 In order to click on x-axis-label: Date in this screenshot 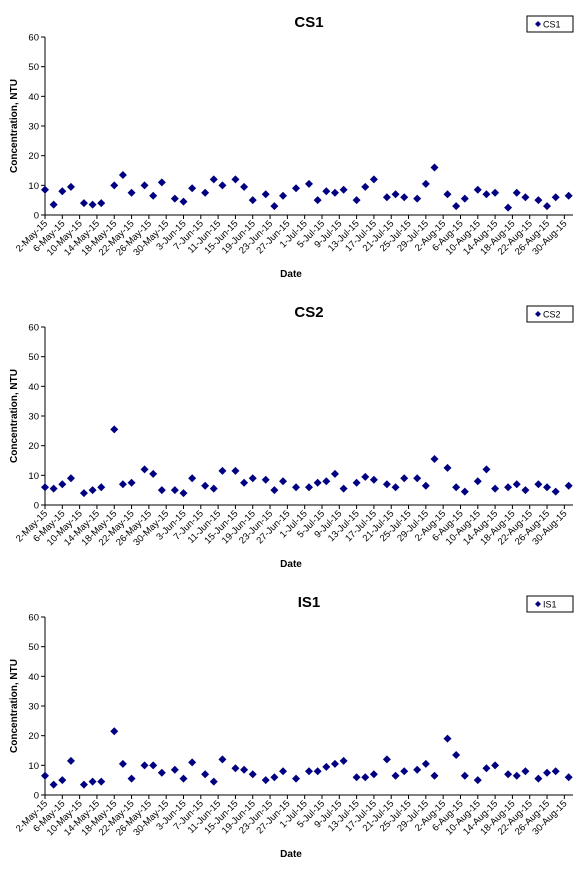, I will do `click(291, 564)`.